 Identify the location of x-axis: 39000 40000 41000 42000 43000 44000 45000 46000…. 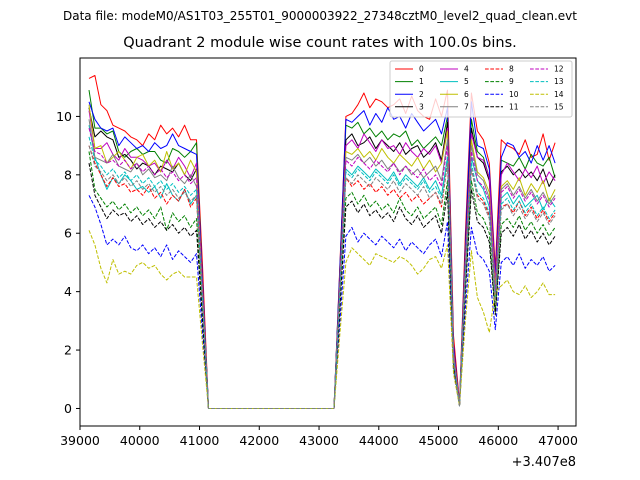
(319, 437).